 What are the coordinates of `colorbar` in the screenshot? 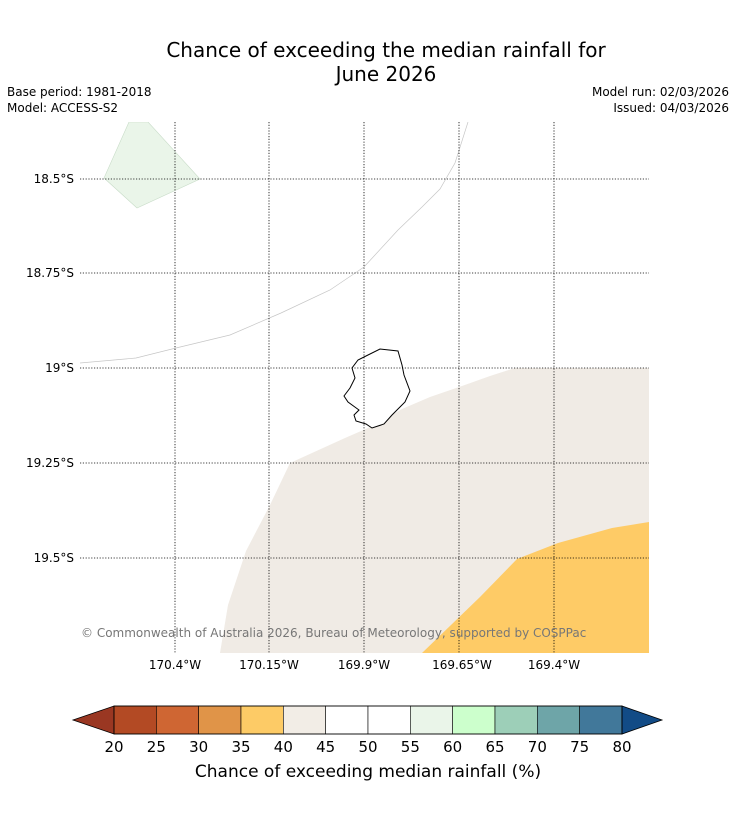 It's located at (367, 720).